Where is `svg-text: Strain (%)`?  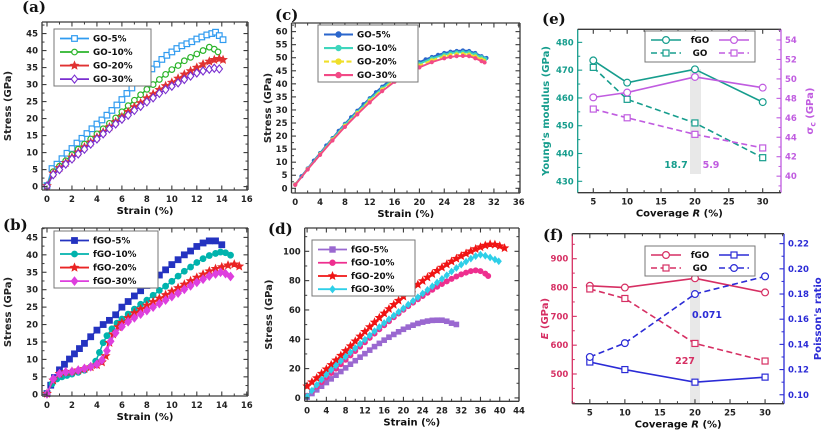 svg-text: Strain (%) is located at coordinates (145, 417).